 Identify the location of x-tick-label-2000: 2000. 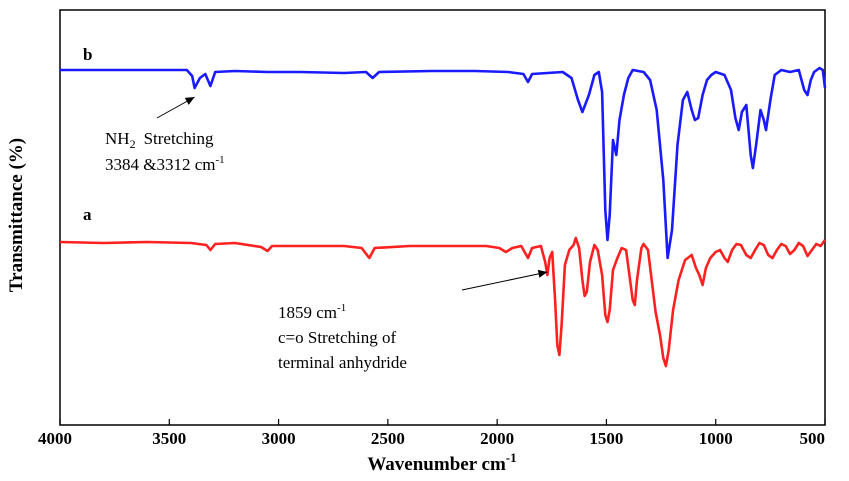
(497, 438).